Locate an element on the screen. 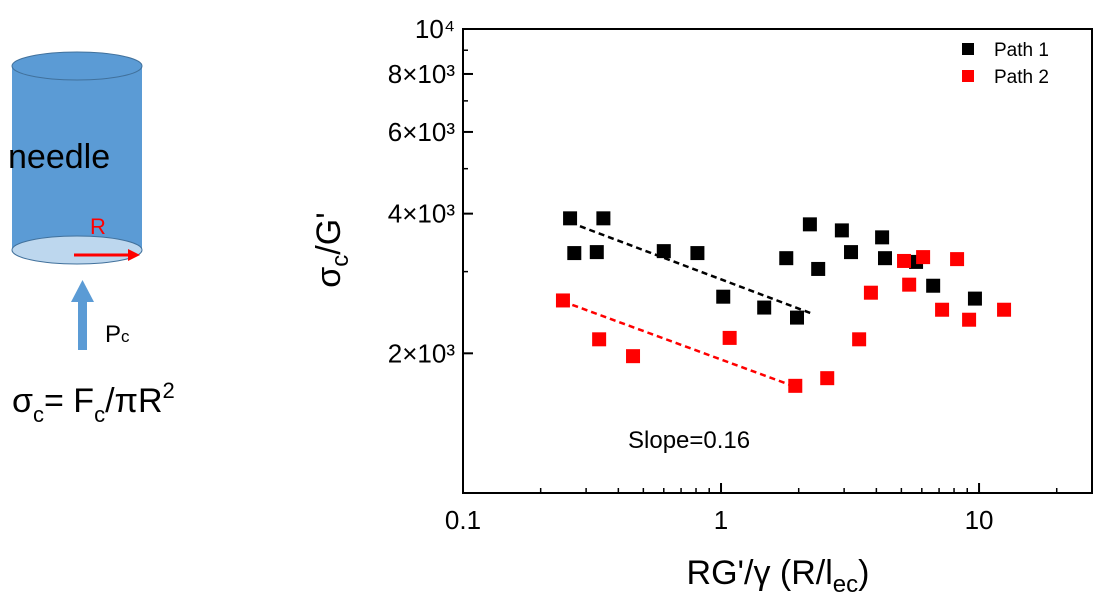 This screenshot has width=1094, height=594. y-label-rest: /G' is located at coordinates (329, 233).